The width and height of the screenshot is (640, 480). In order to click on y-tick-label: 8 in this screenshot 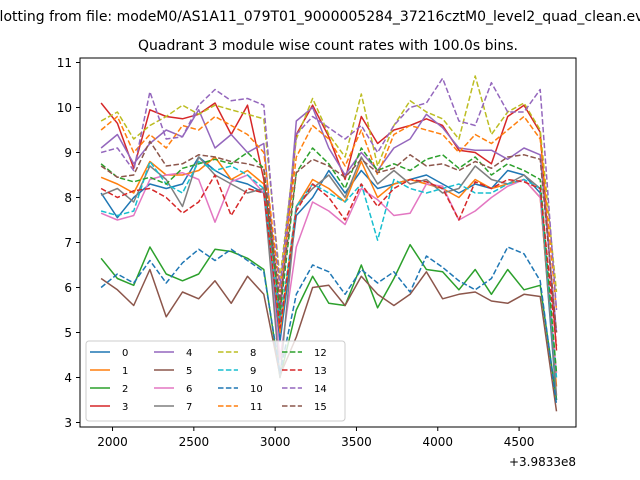, I will do `click(68, 198)`.